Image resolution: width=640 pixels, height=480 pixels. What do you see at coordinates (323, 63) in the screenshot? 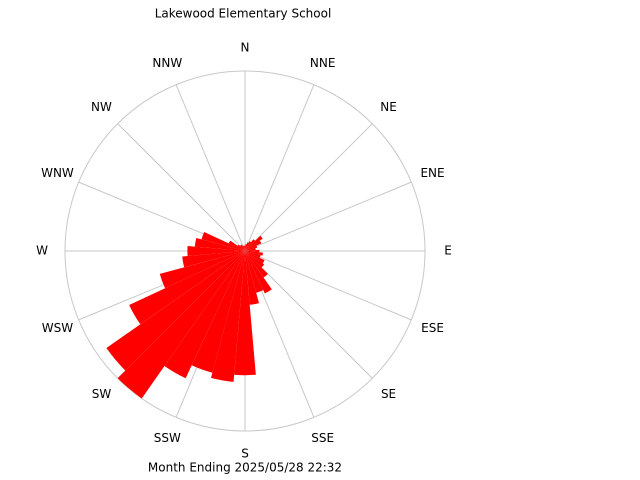
I see `direction-label: NNE` at bounding box center [323, 63].